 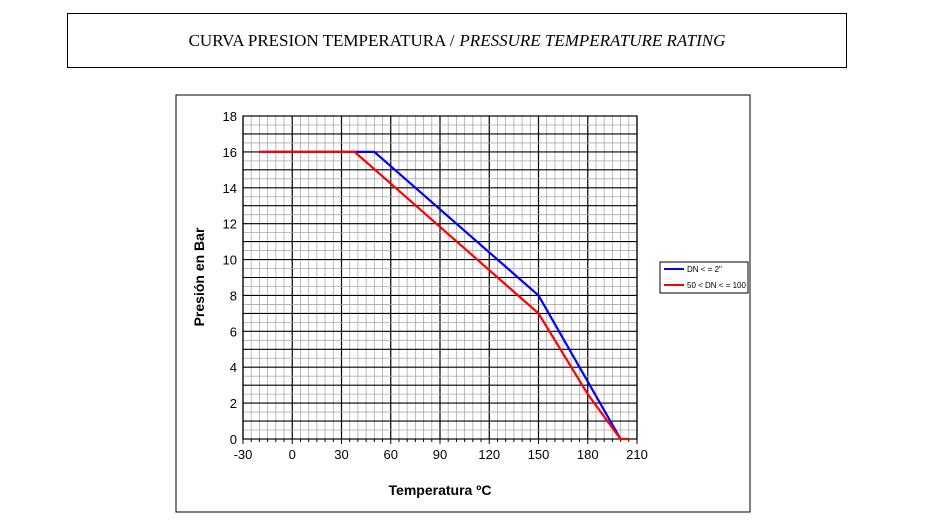 What do you see at coordinates (233, 439) in the screenshot?
I see `y-tick-label: 0` at bounding box center [233, 439].